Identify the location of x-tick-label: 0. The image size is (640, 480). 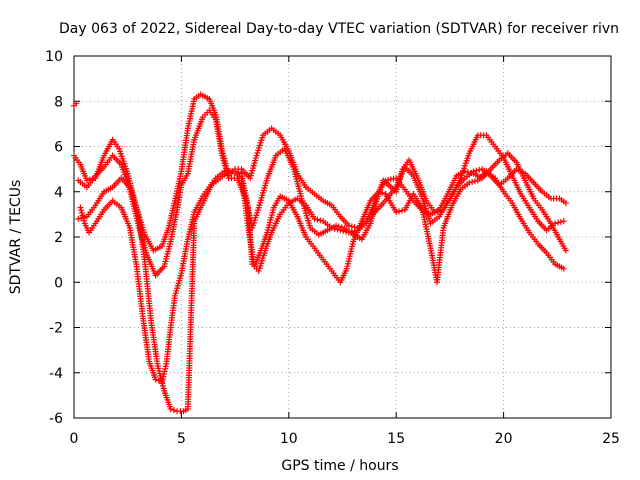
(74, 439).